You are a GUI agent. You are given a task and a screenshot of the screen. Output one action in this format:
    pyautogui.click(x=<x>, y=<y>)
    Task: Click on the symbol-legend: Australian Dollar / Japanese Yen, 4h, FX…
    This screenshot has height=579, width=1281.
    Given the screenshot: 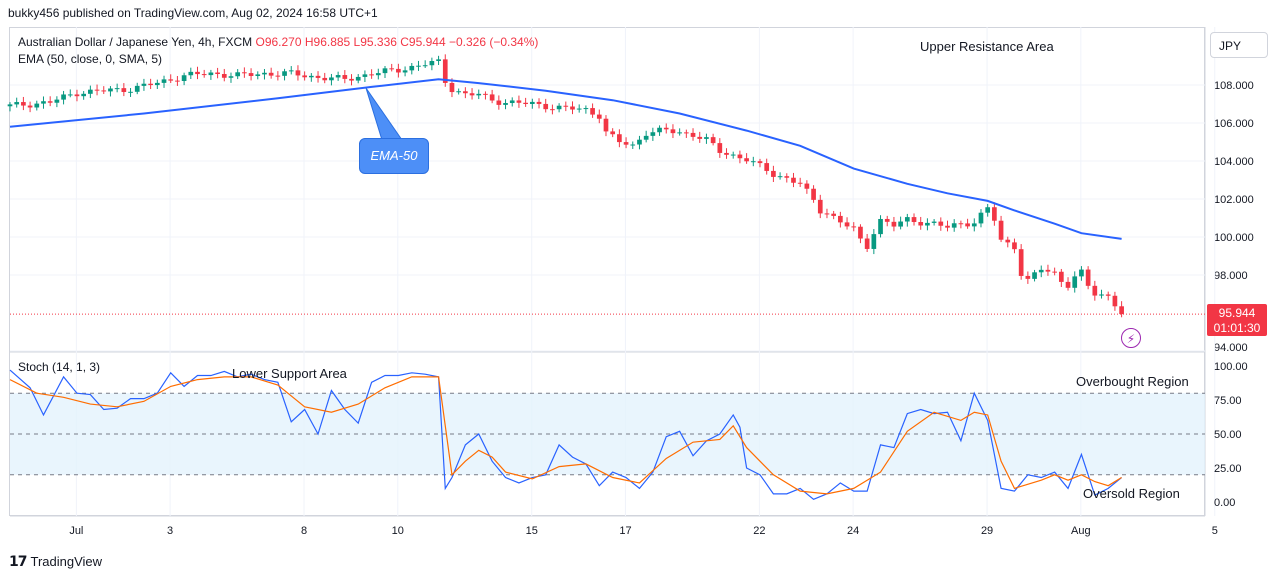 What is the action you would take?
    pyautogui.click(x=278, y=42)
    